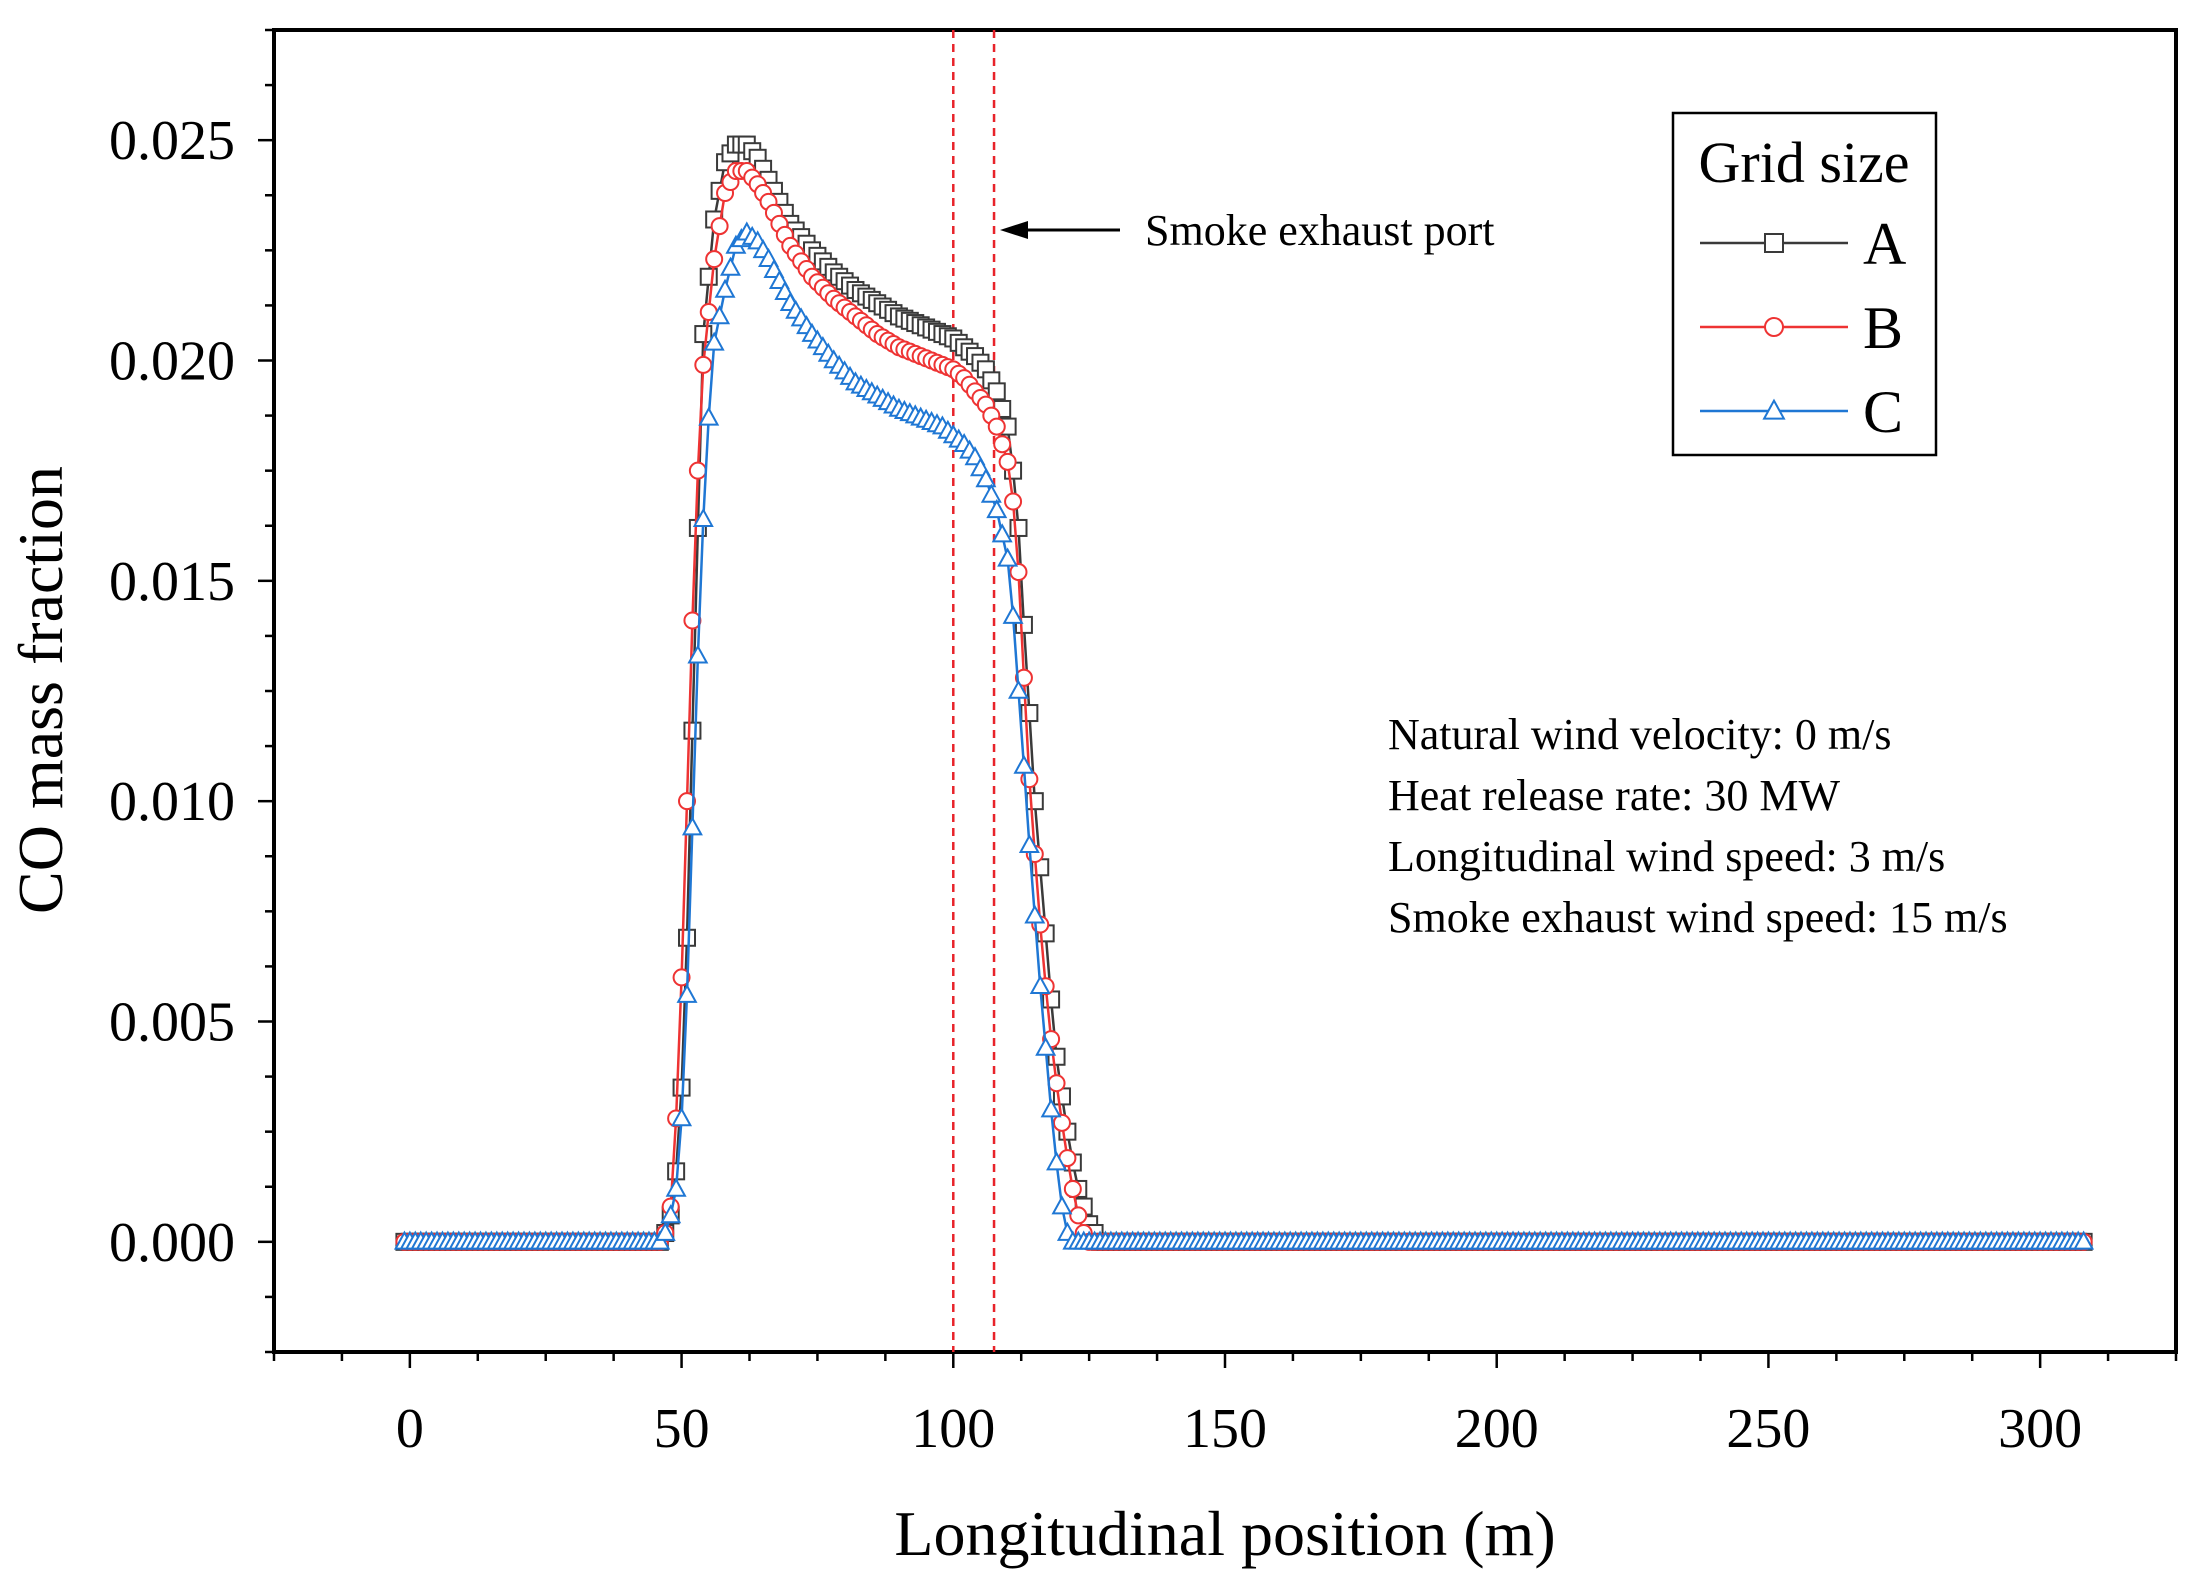 This screenshot has width=2190, height=1580. I want to click on legend-entries: ABC, so click(1803, 328).